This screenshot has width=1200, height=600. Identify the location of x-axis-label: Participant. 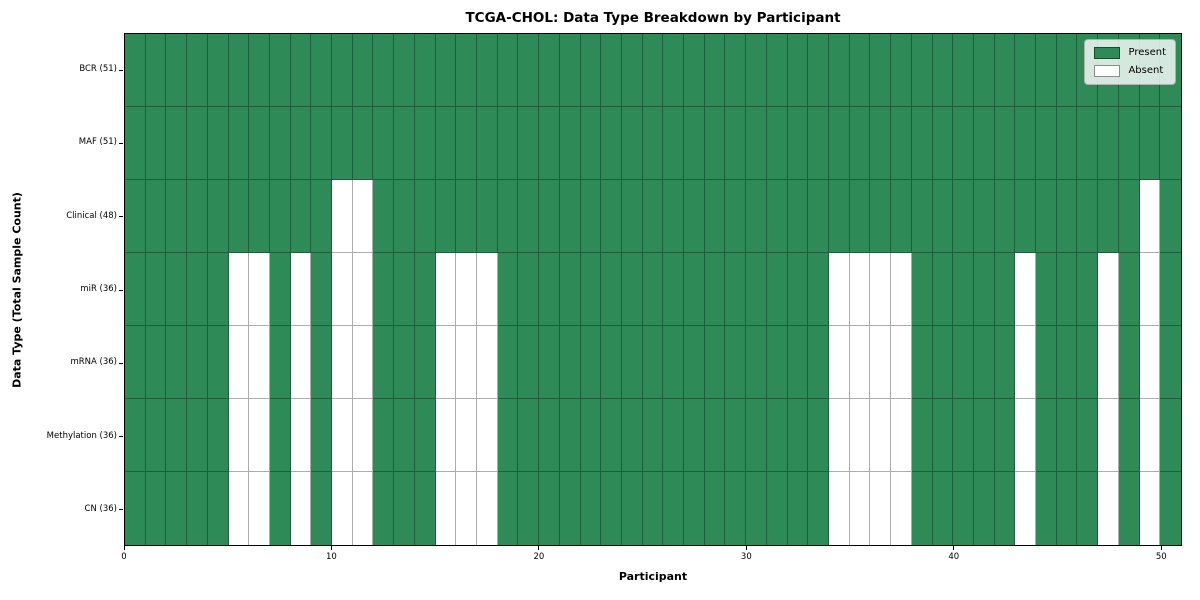
(653, 576).